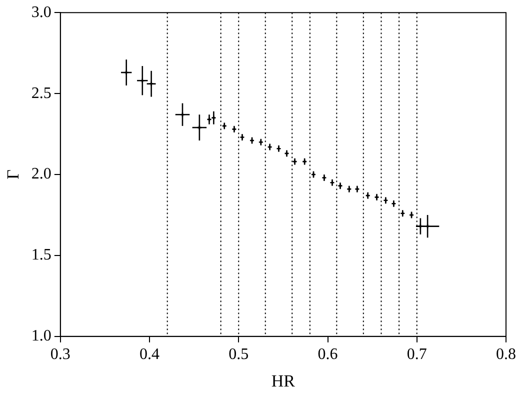  I want to click on y-tick-label: 1.0, so click(41, 336).